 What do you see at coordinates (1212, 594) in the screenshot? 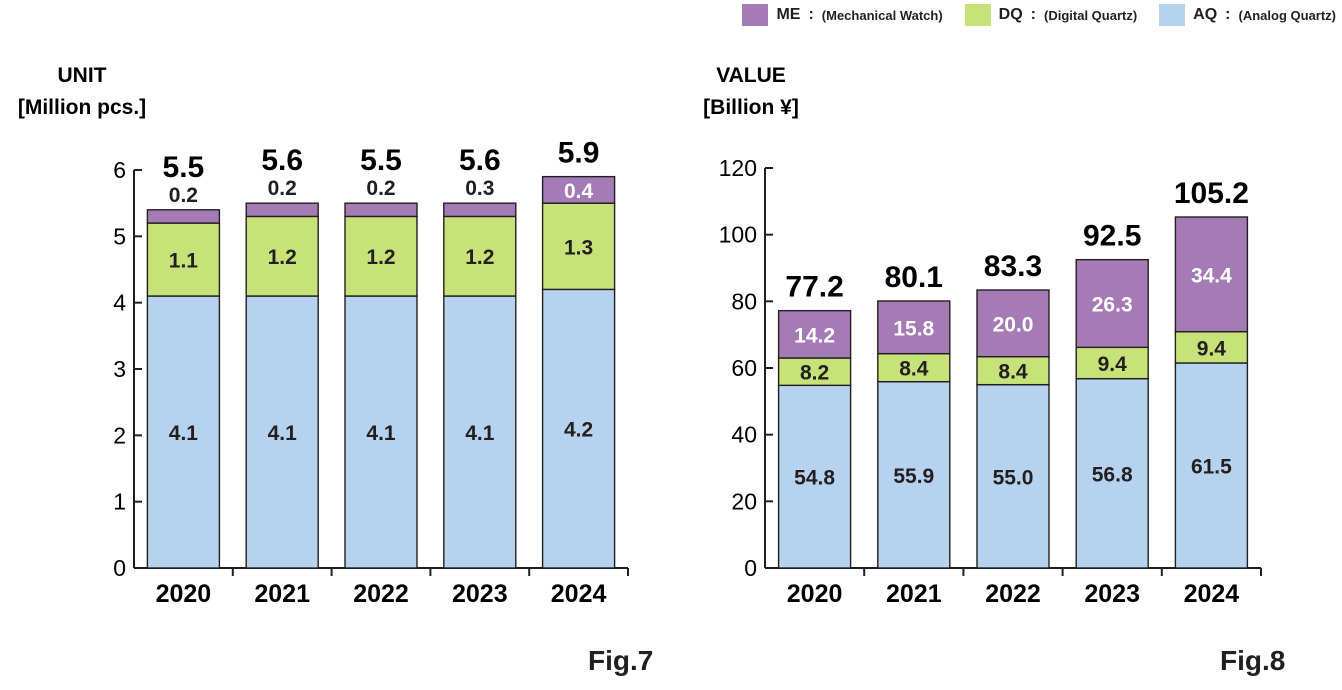
I see `value-category-2024: 2024` at bounding box center [1212, 594].